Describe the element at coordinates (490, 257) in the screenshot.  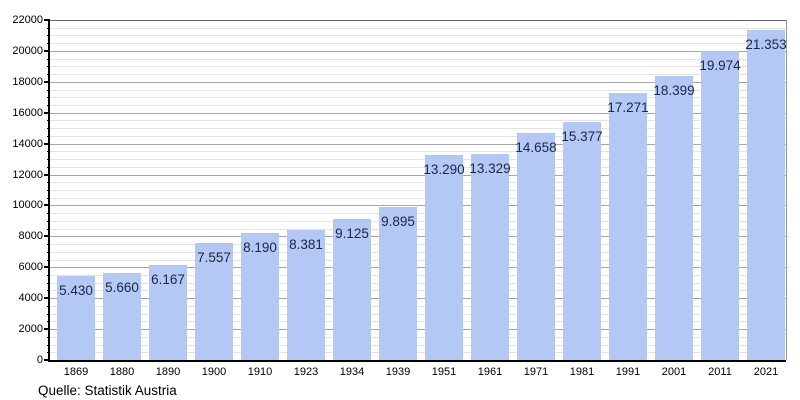
I see `bar-1961` at that location.